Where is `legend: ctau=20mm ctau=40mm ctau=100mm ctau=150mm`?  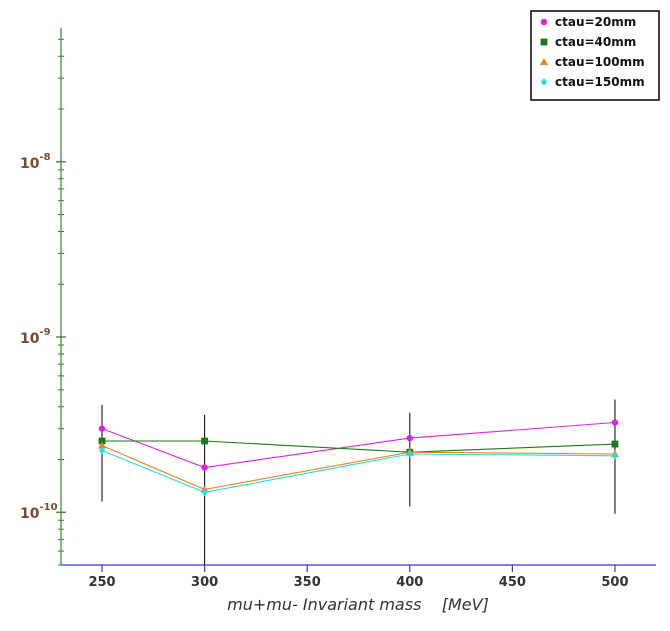
legend: ctau=20mm ctau=40mm ctau=100mm ctau=150mm is located at coordinates (595, 55).